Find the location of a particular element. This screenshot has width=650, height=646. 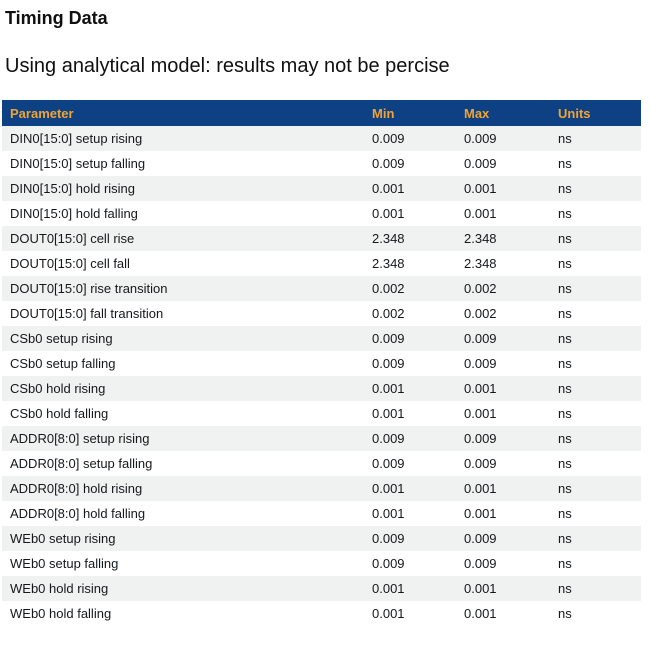

cell-parameter: DIN0[15:0] hold rising is located at coordinates (183, 188).